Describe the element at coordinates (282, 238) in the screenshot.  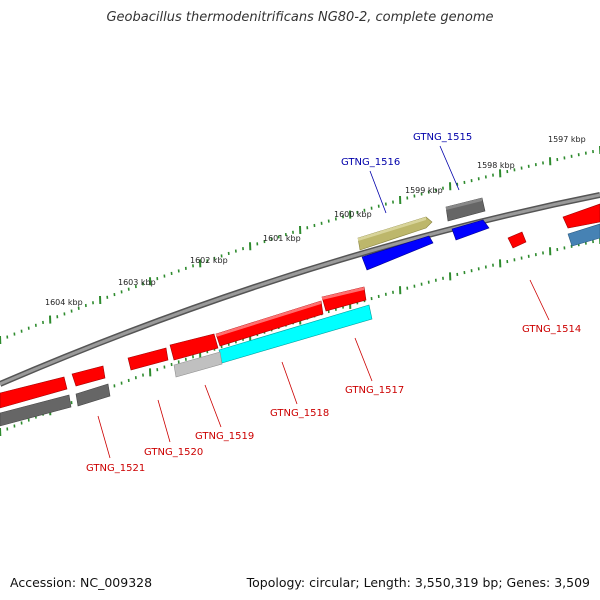
I see `ruler-label-1601: 1601 kbp` at that location.